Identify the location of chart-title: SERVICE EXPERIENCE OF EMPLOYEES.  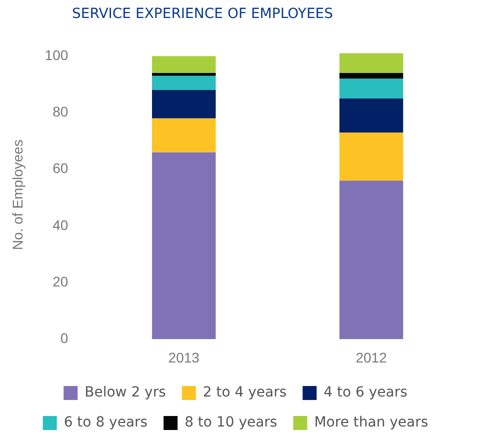
(203, 14).